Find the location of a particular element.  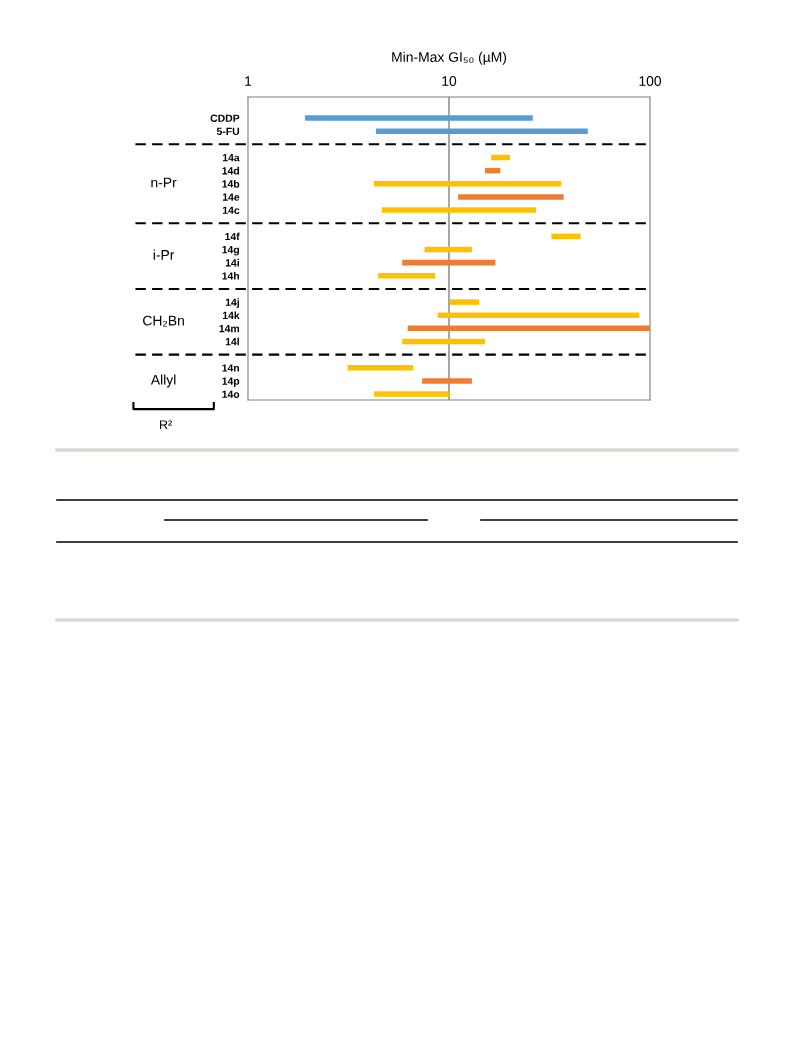

y-tick-label: 14b is located at coordinates (231, 183).